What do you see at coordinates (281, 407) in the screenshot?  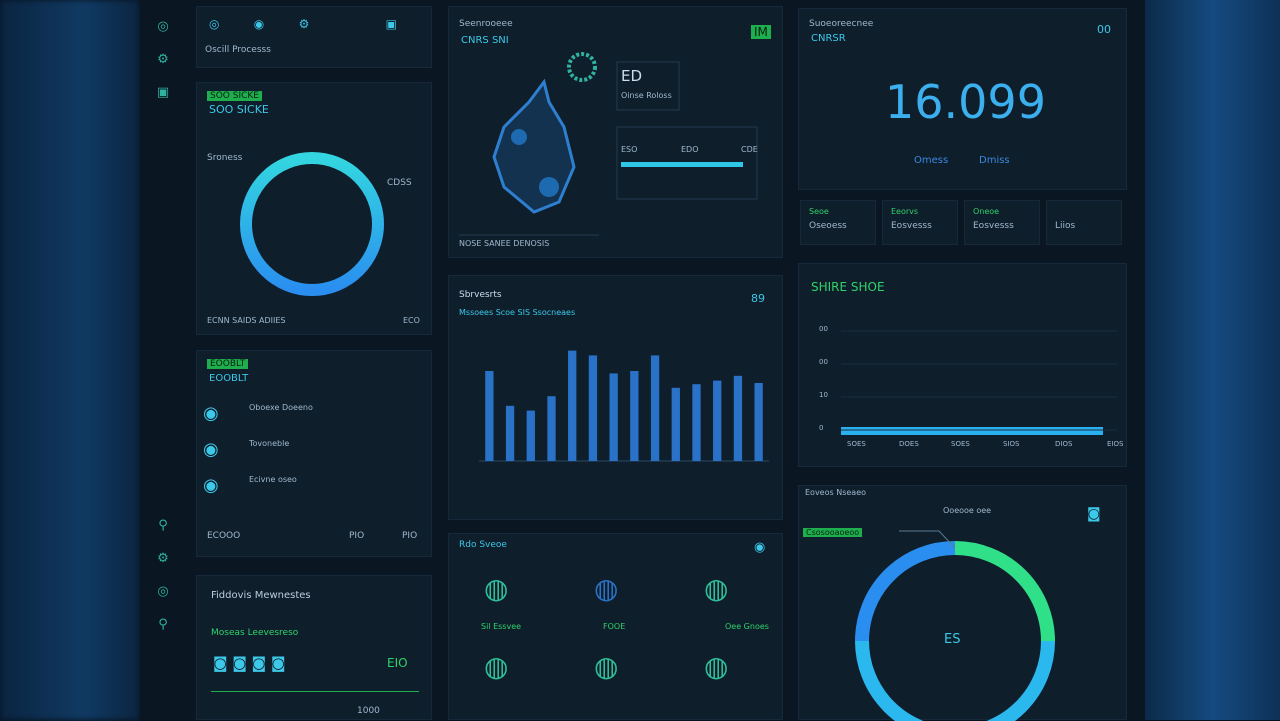 I see `list-item: Oboexe Doeeno` at bounding box center [281, 407].